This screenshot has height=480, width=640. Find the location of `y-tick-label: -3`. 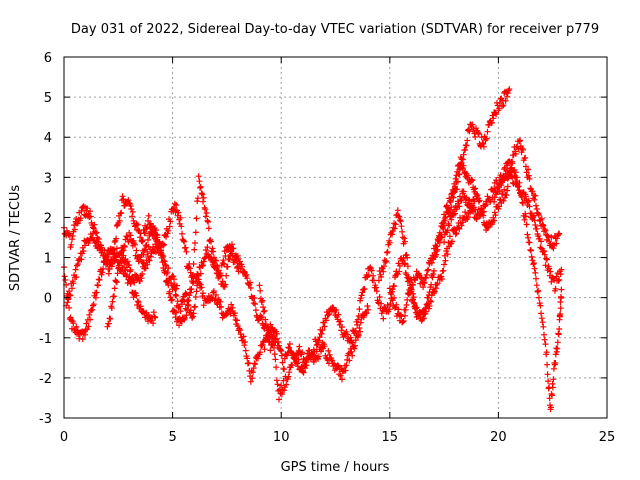

y-tick-label: -3 is located at coordinates (45, 419).